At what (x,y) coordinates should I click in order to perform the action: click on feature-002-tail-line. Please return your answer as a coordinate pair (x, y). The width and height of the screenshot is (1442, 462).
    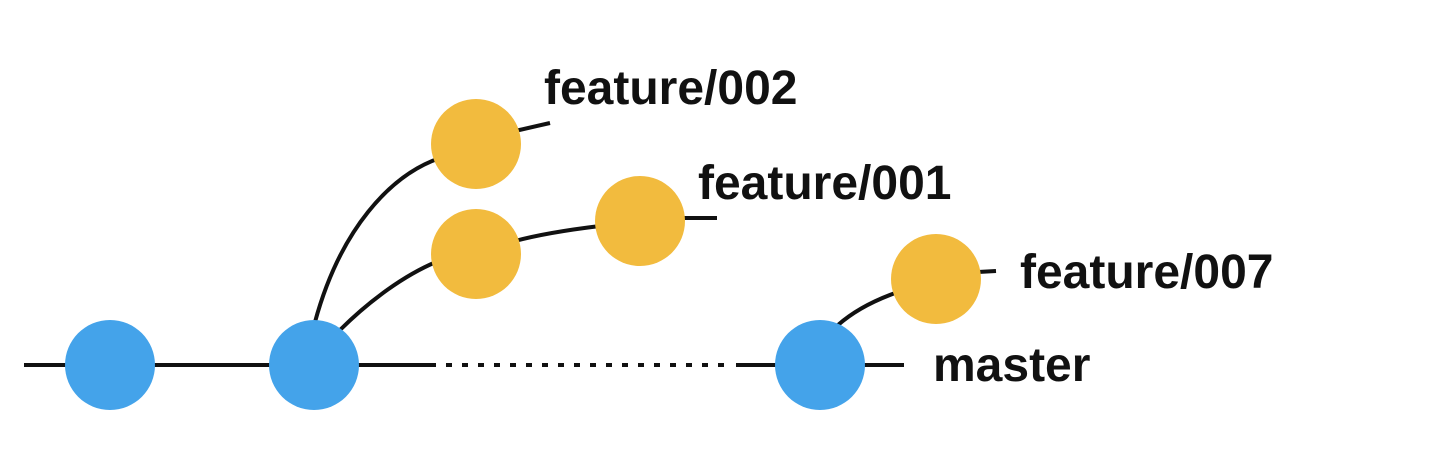
    Looking at the image, I should click on (532, 127).